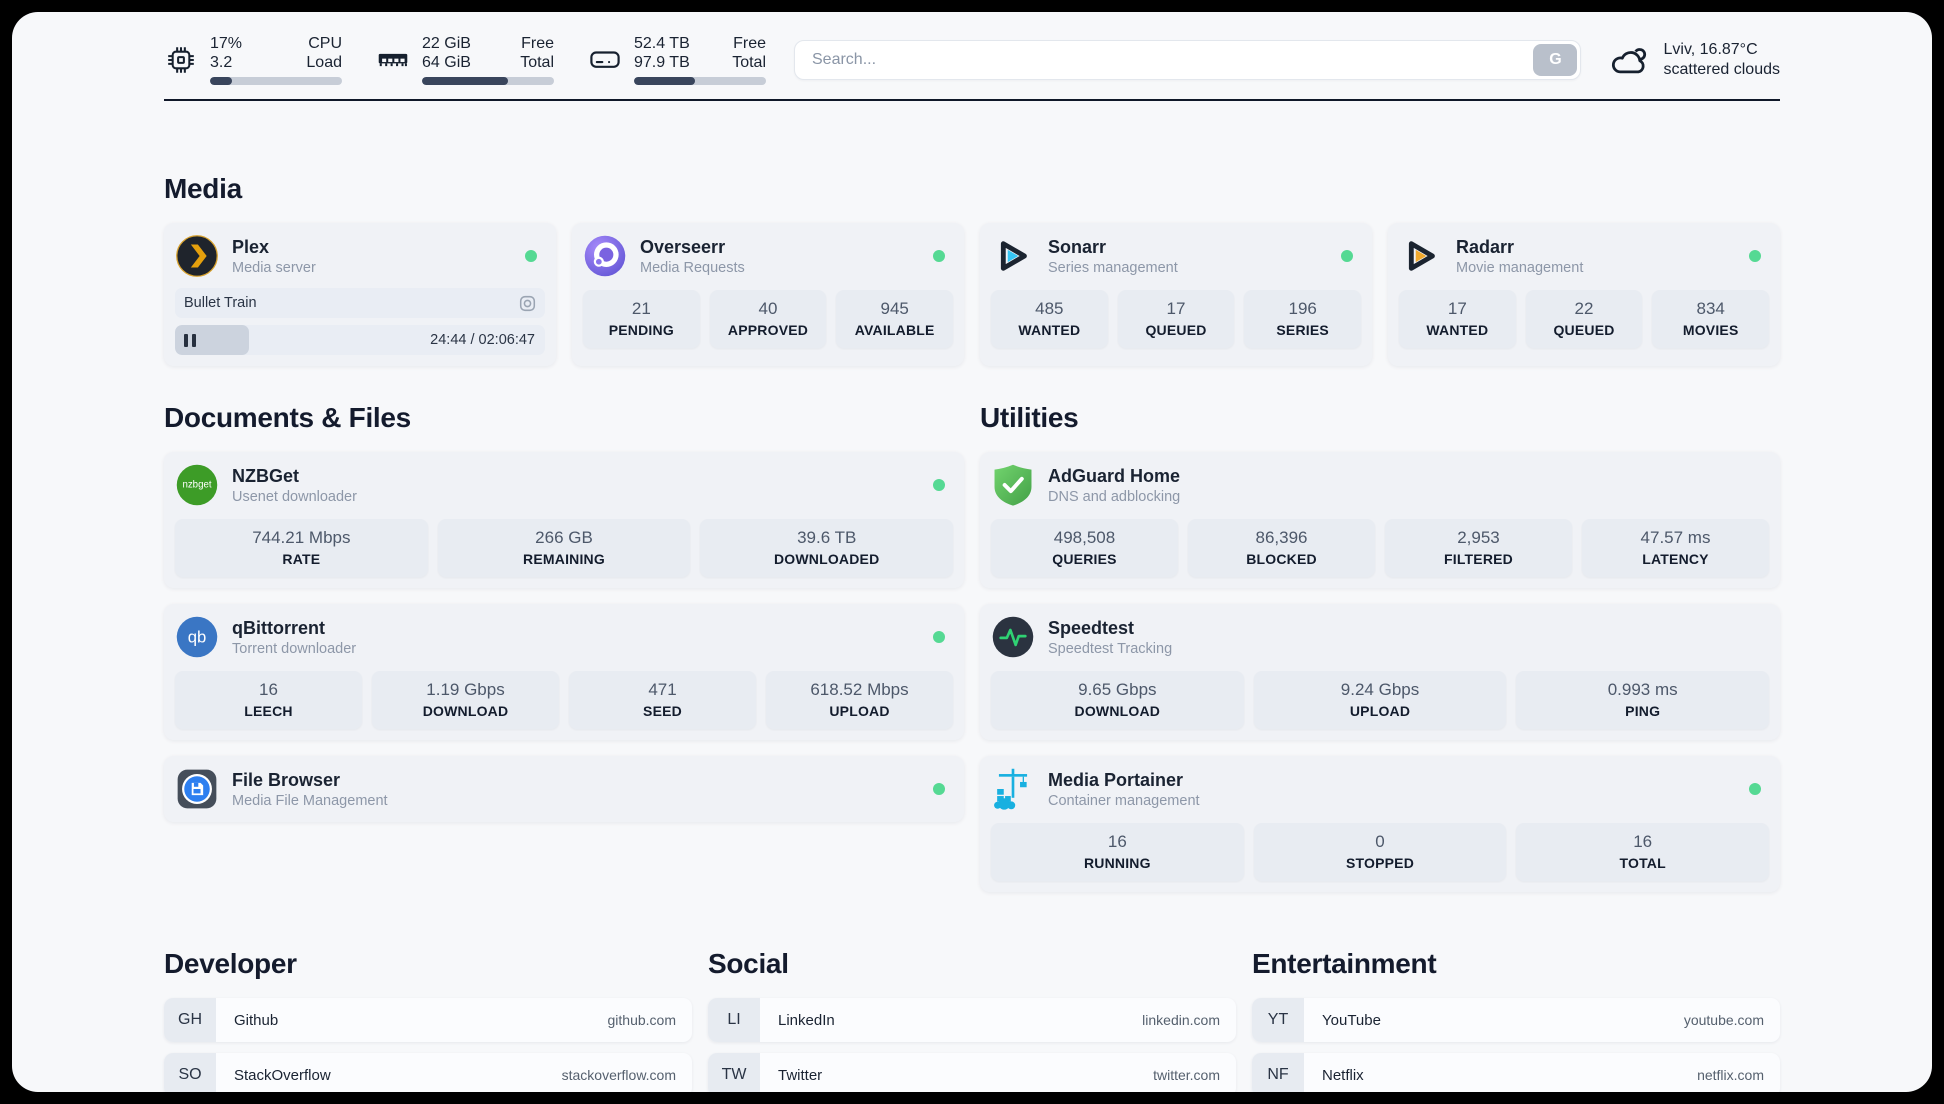 The image size is (1944, 1104). What do you see at coordinates (1116, 779) in the screenshot?
I see `app-title: Media Portainer` at bounding box center [1116, 779].